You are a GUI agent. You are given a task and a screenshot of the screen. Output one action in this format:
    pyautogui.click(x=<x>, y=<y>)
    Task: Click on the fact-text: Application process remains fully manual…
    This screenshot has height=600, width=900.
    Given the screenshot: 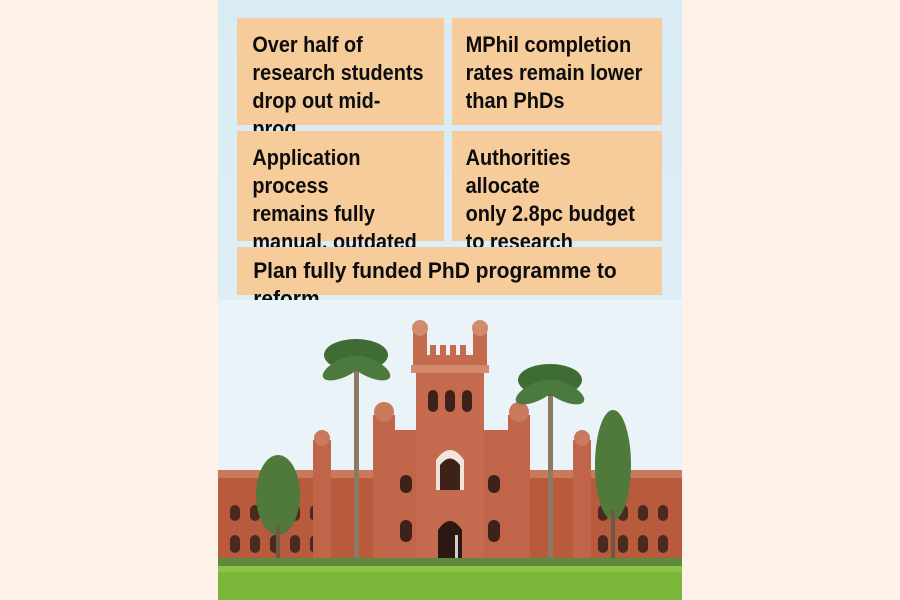 What is the action you would take?
    pyautogui.click(x=334, y=199)
    